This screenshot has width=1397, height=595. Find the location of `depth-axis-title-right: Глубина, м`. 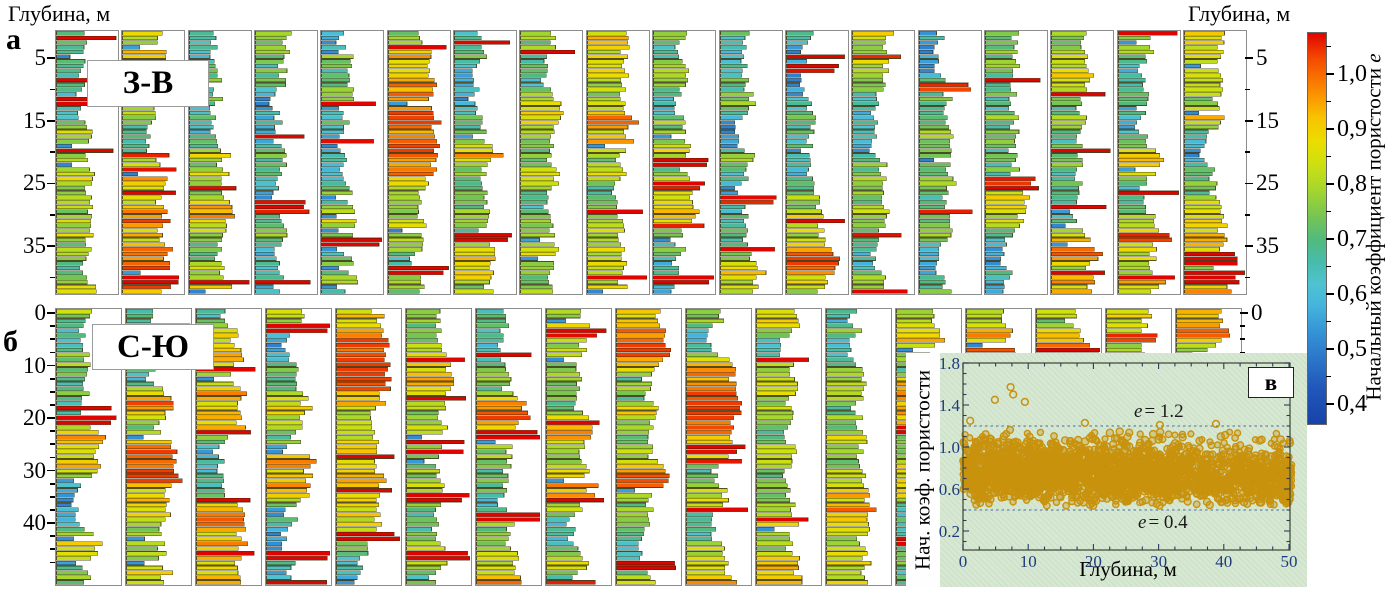

depth-axis-title-right: Глубина, м is located at coordinates (1239, 13).